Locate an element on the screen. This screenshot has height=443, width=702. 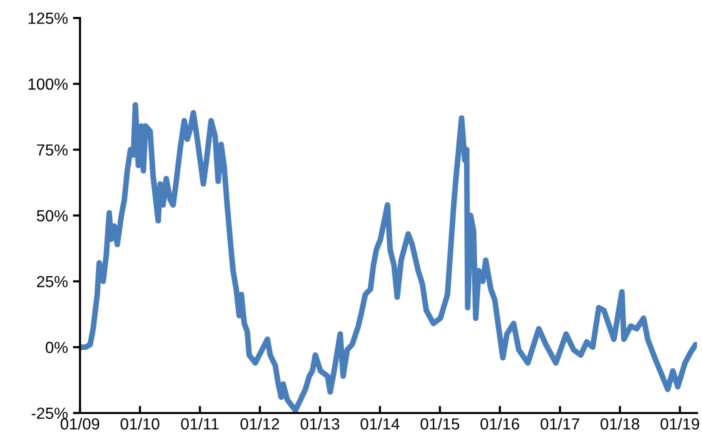
y-tick-label: -25% is located at coordinates (50, 413).